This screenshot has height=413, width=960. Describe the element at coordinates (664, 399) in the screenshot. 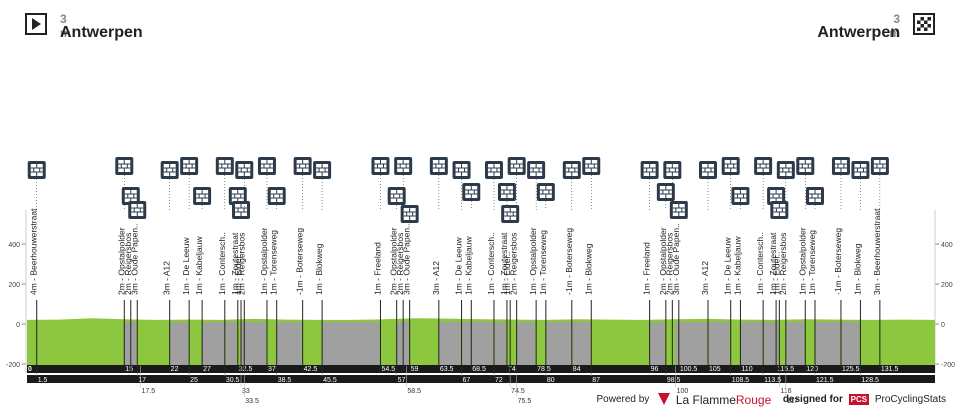

I see `laflammerouge-logo-icon` at that location.